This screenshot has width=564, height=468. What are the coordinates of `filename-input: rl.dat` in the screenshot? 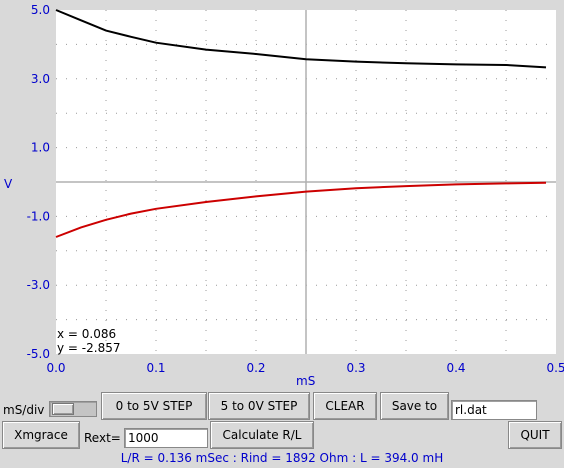 It's located at (494, 410).